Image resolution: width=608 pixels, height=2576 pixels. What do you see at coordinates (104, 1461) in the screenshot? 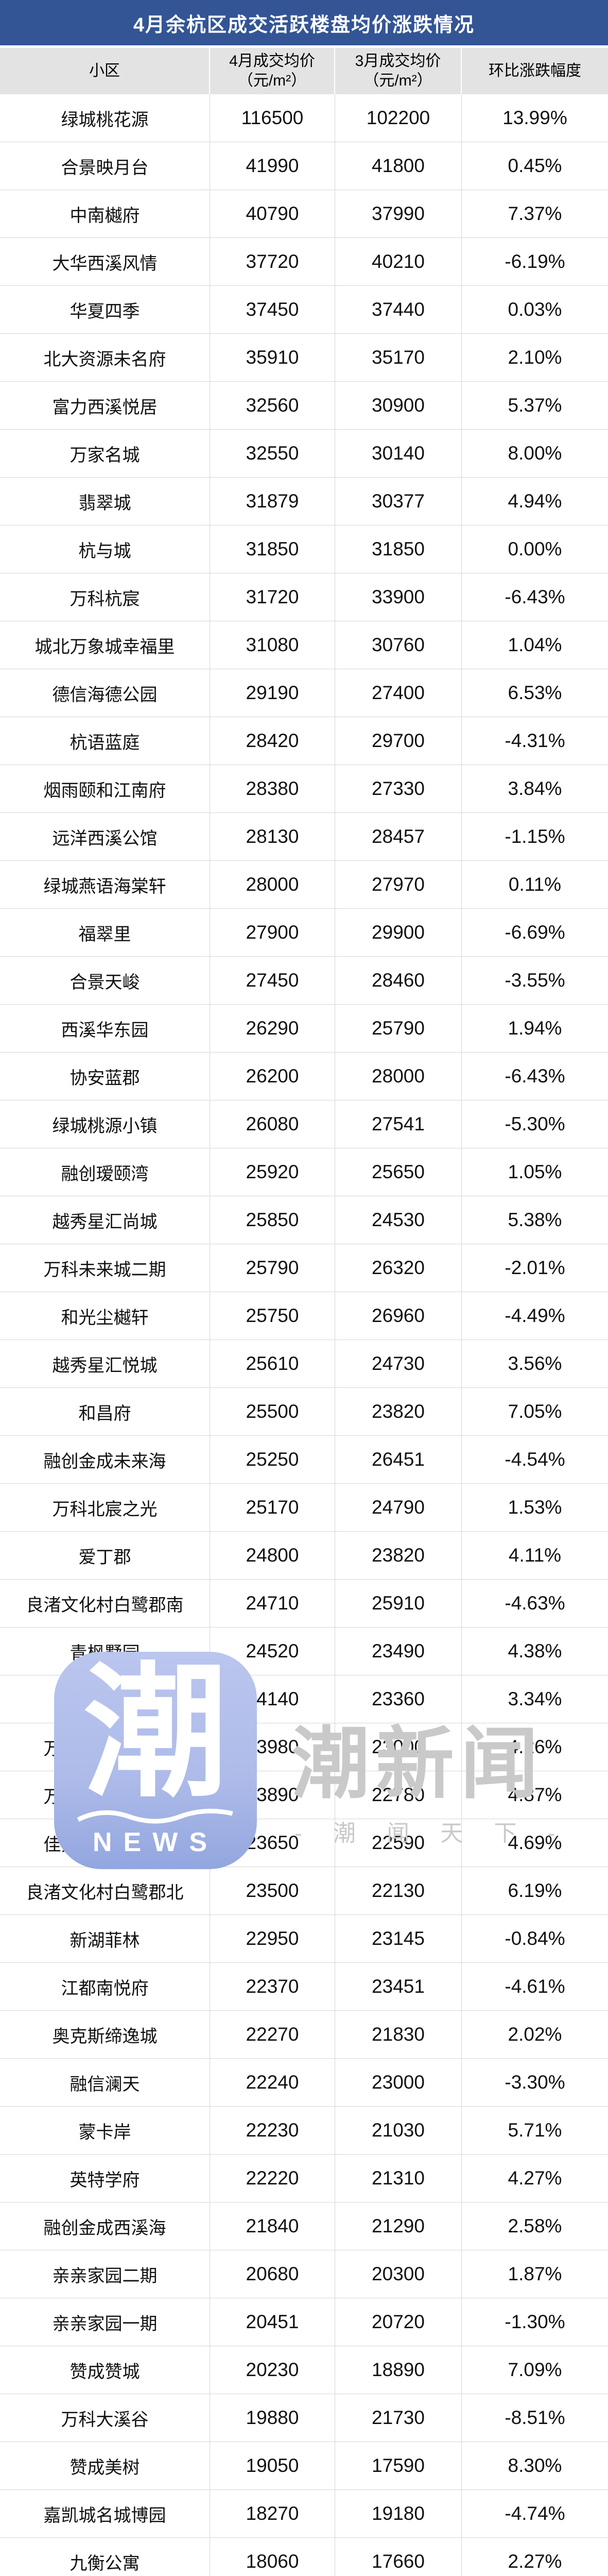
I see `community-name: 融创金成未来海` at bounding box center [104, 1461].